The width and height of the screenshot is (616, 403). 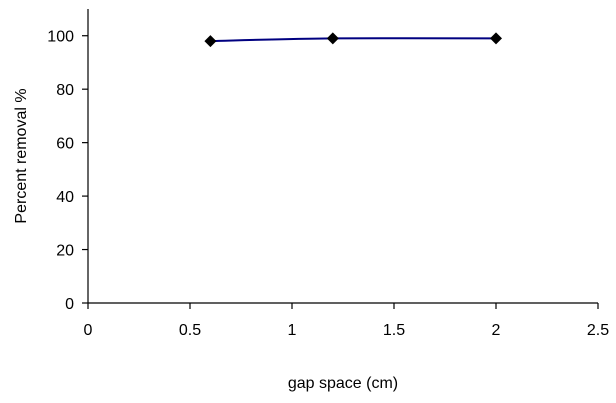 I want to click on x-tick-label: 2, so click(x=496, y=330).